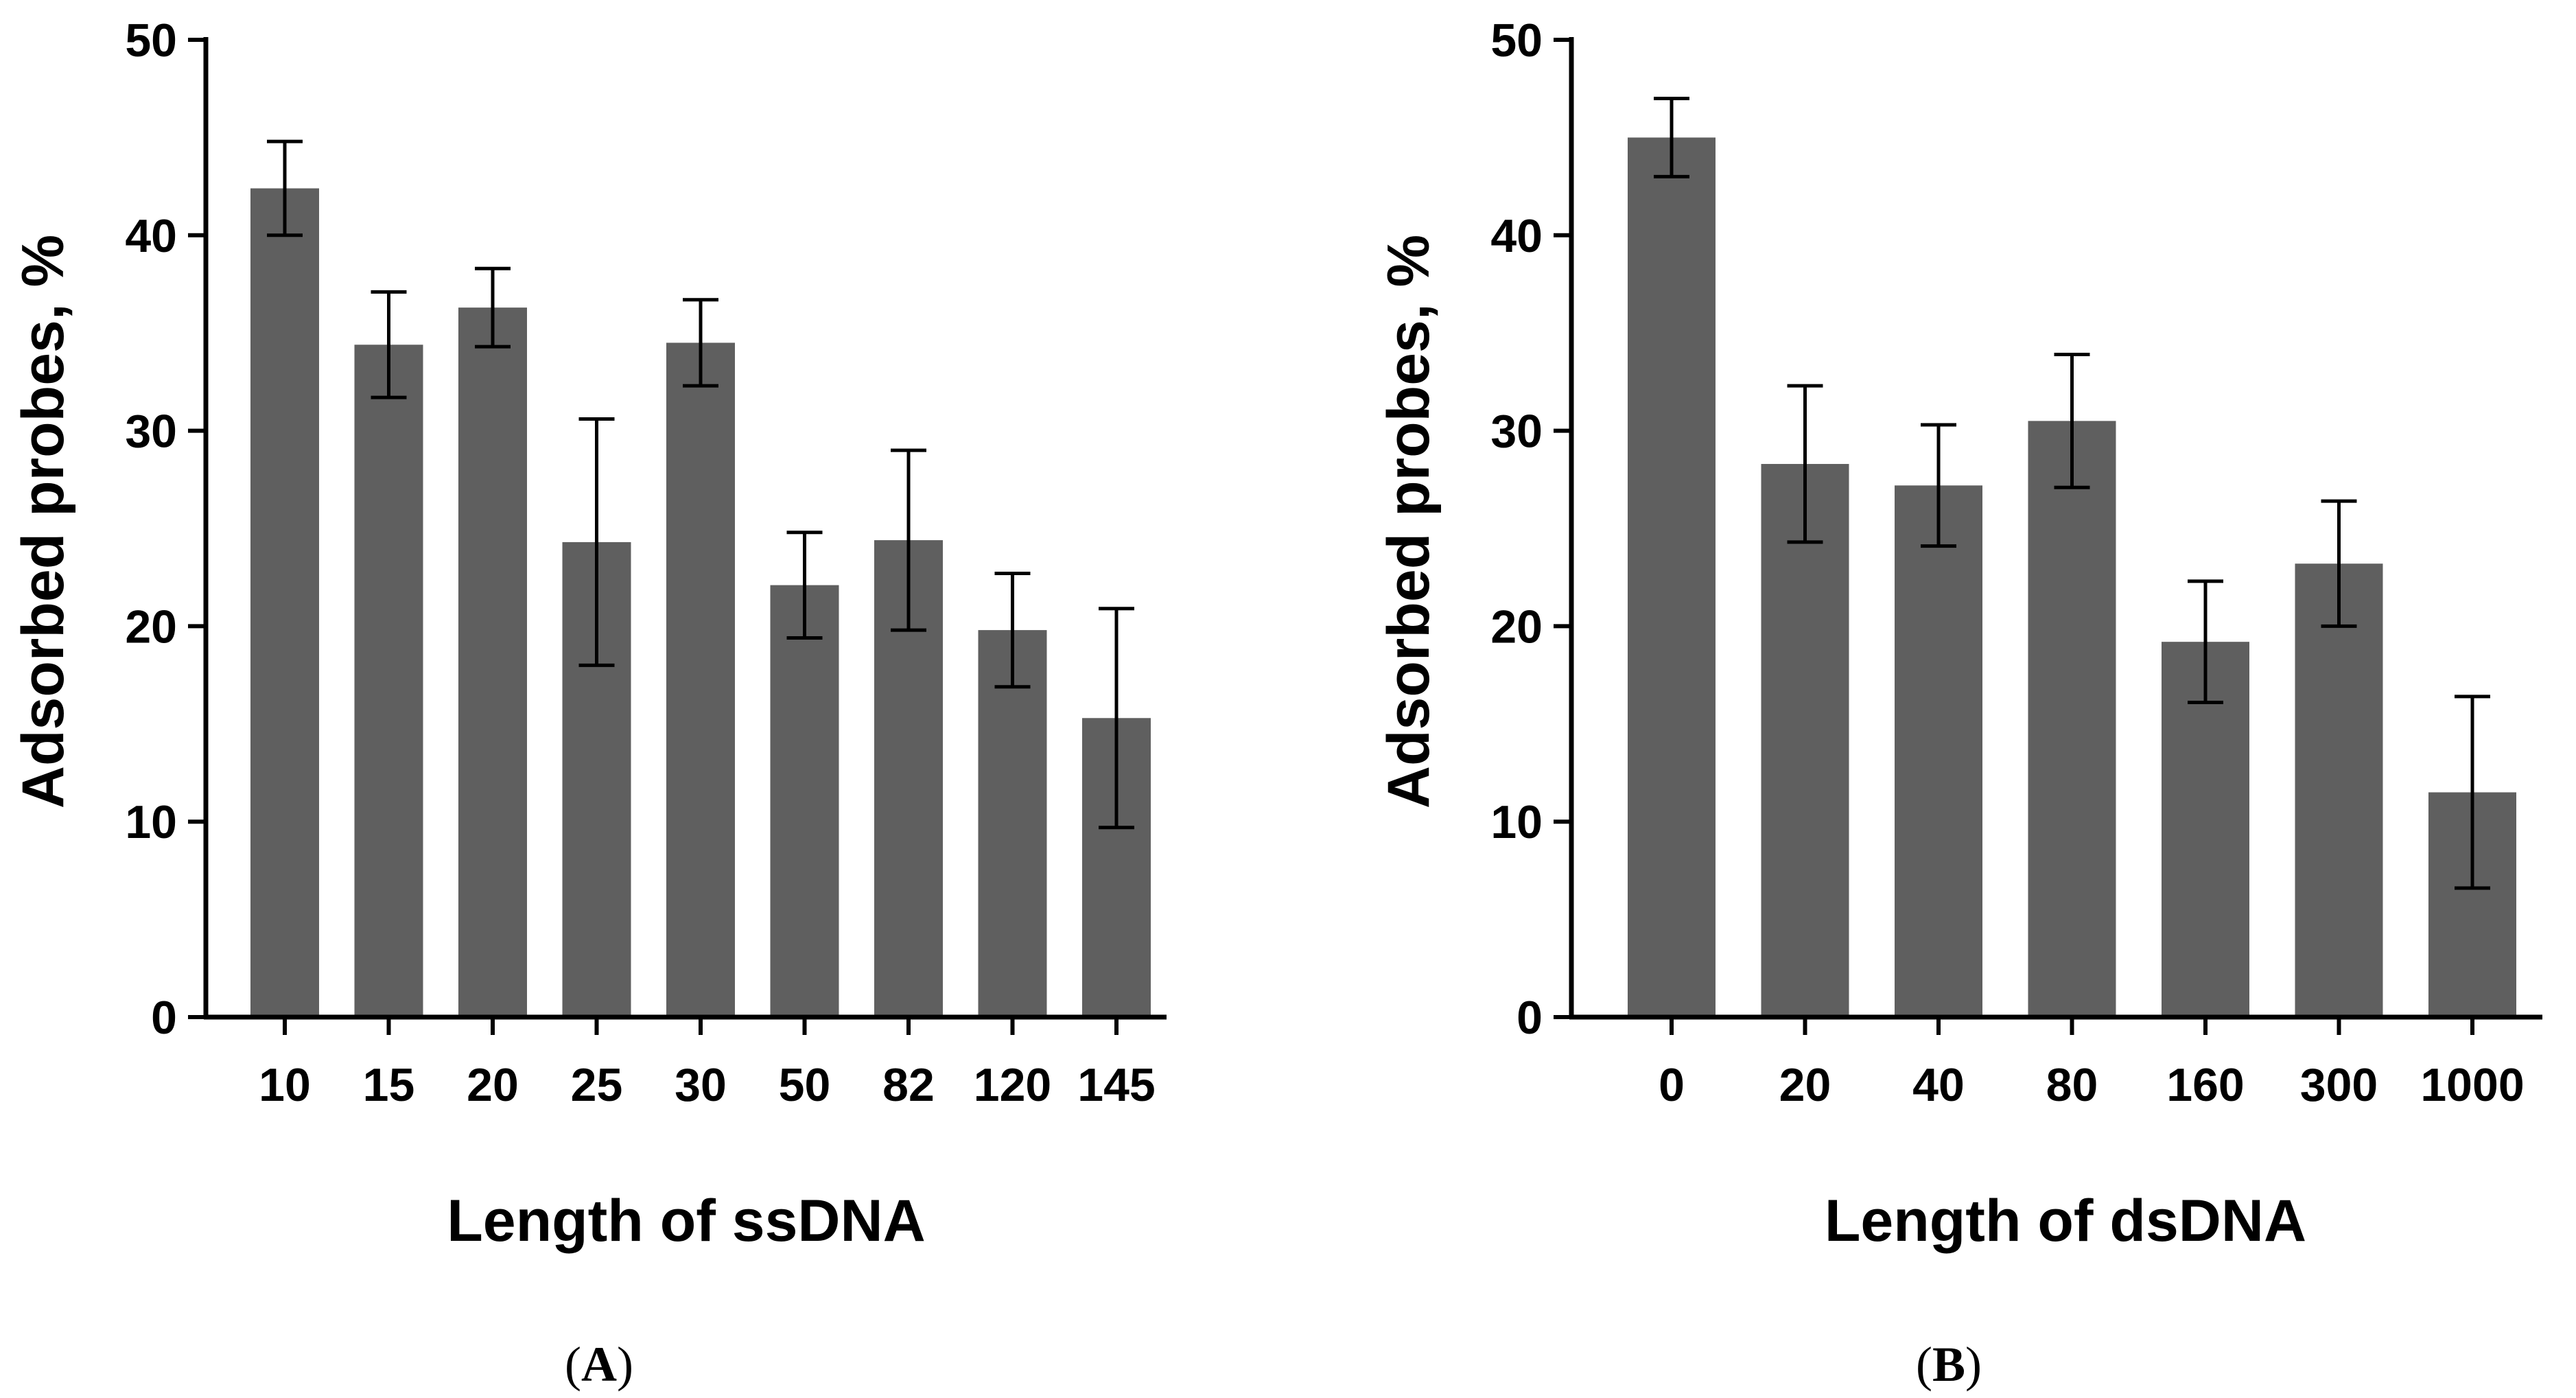 The height and width of the screenshot is (1398, 2576). I want to click on x-axis-title: Length of dsDNA, so click(2065, 1221).